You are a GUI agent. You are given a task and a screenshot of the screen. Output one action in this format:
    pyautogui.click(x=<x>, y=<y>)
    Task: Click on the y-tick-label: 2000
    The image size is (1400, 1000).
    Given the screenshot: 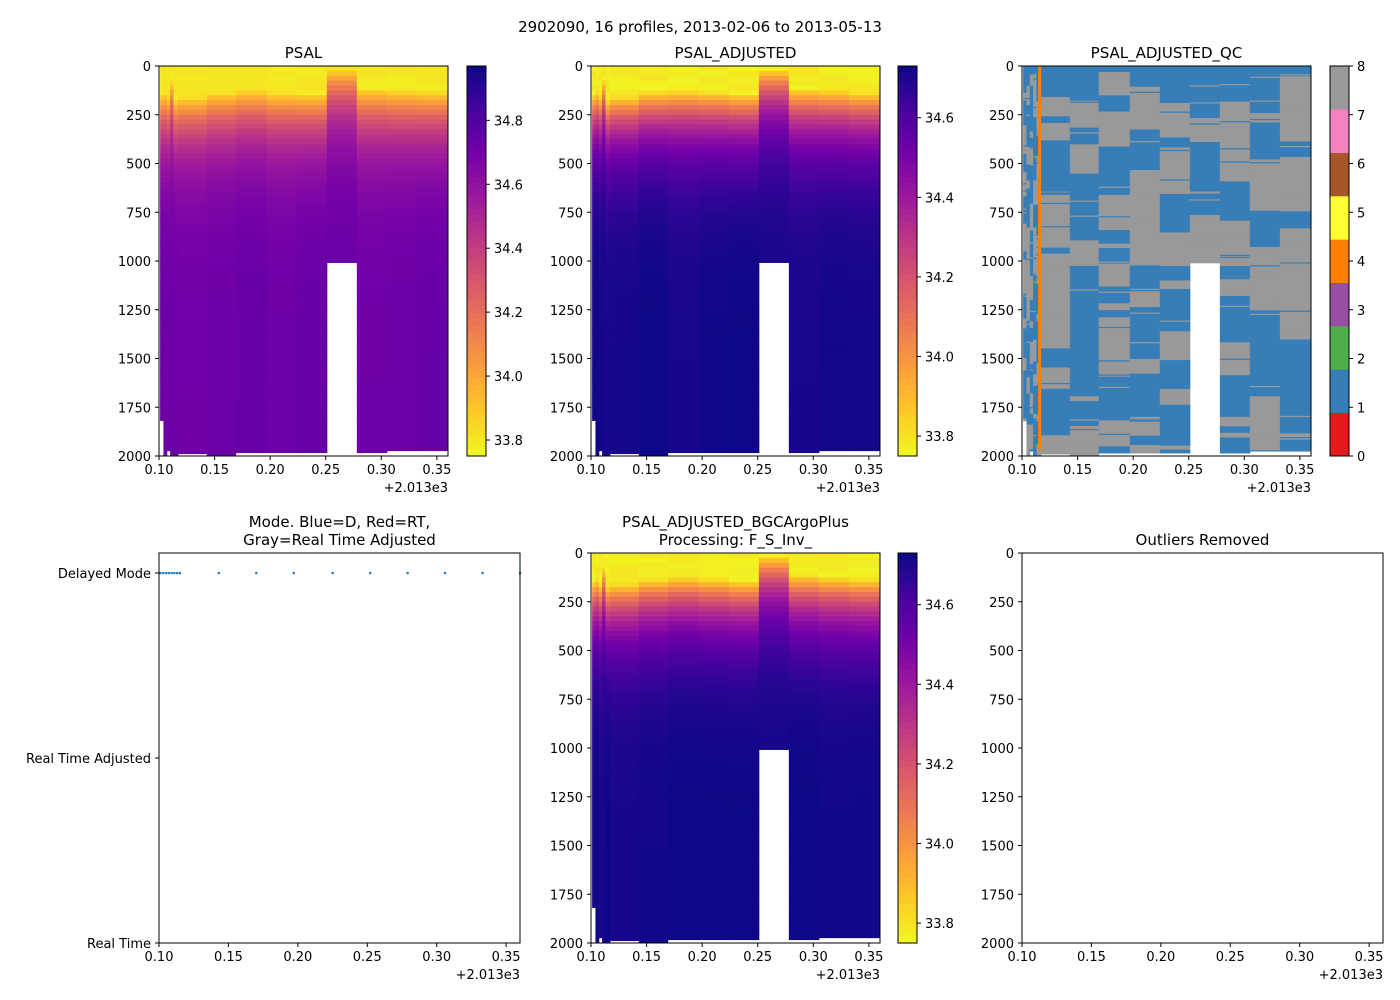 What is the action you would take?
    pyautogui.click(x=134, y=457)
    